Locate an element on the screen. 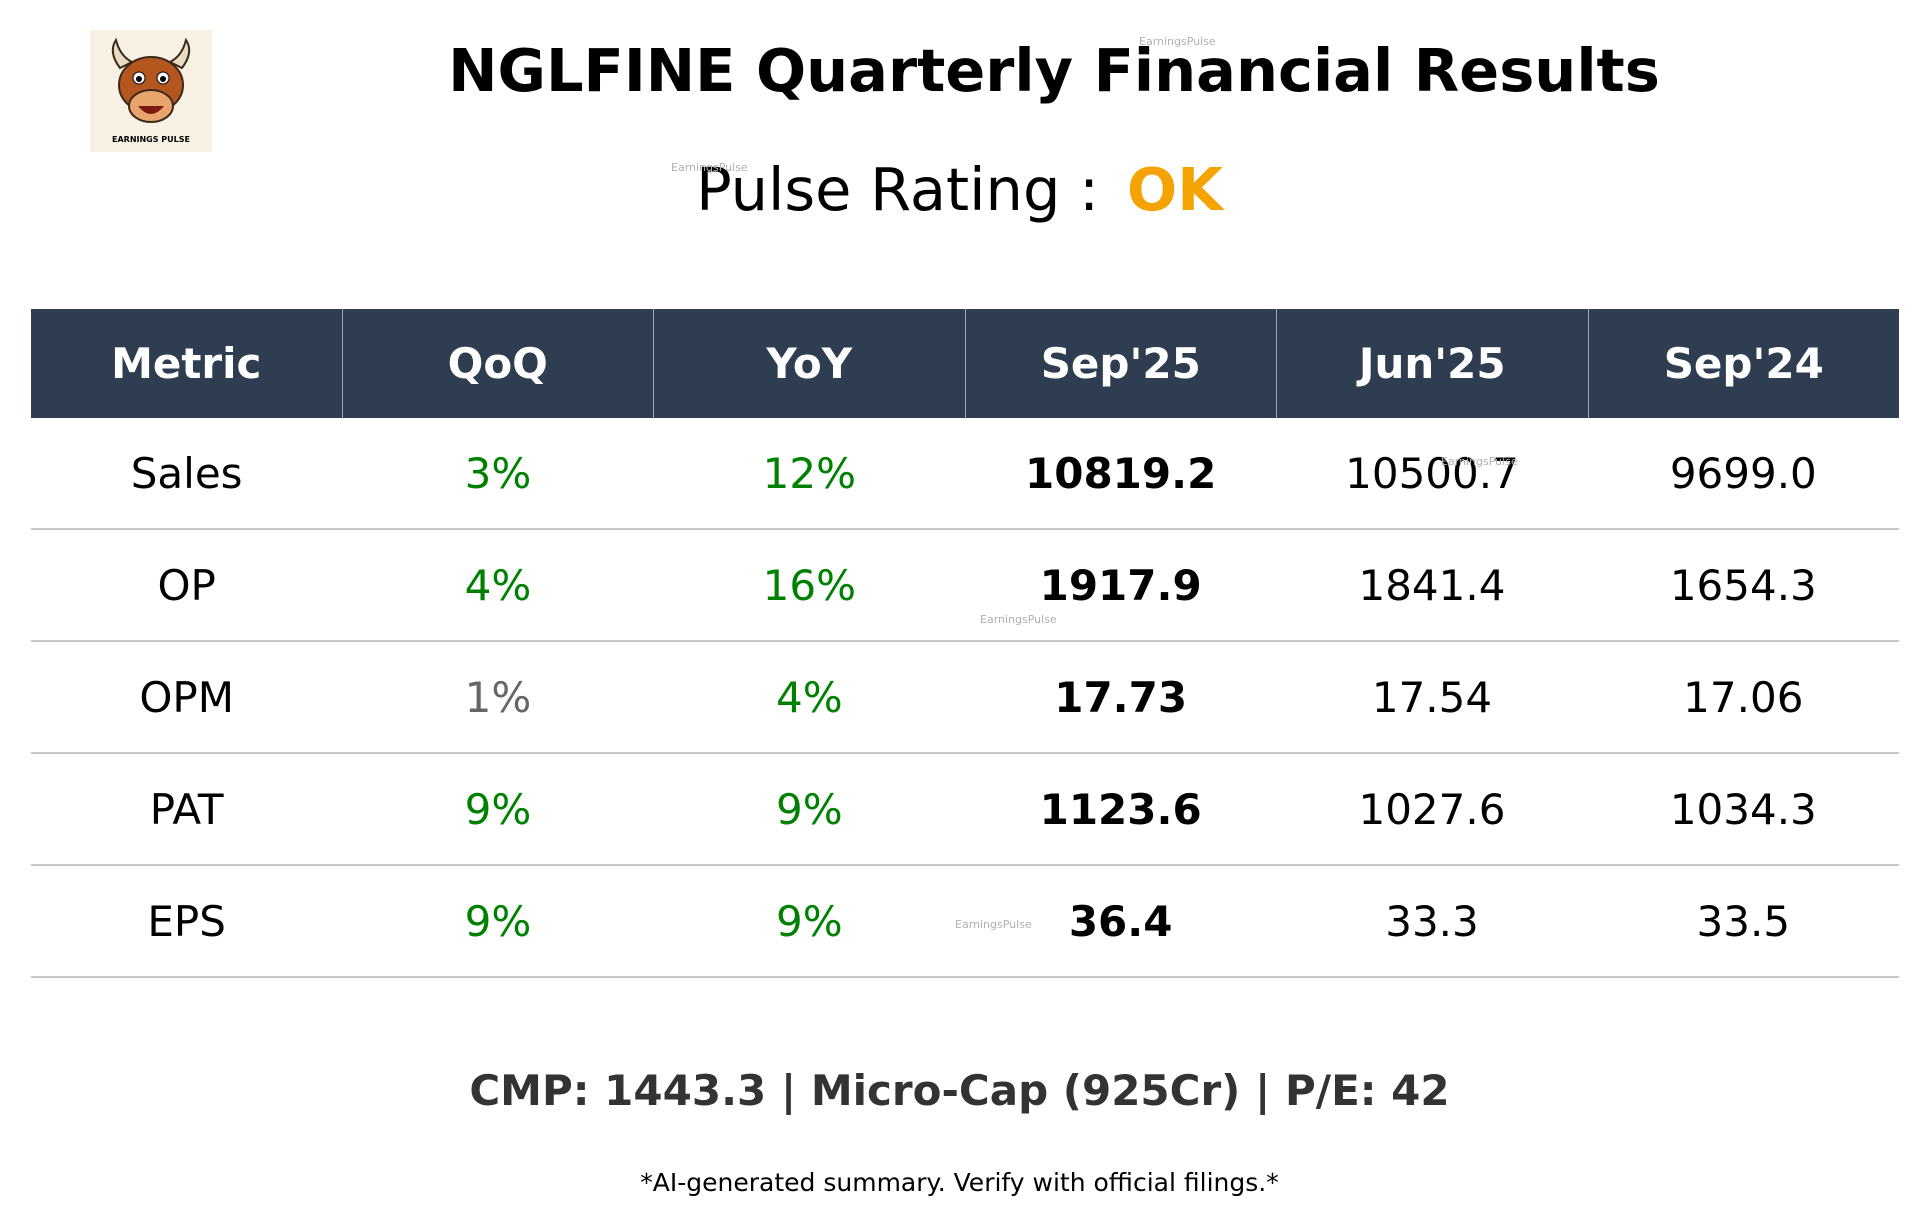 The height and width of the screenshot is (1220, 1919). table-row: EPS 9% 9% 36.4 33.3 33.5 is located at coordinates (965, 922).